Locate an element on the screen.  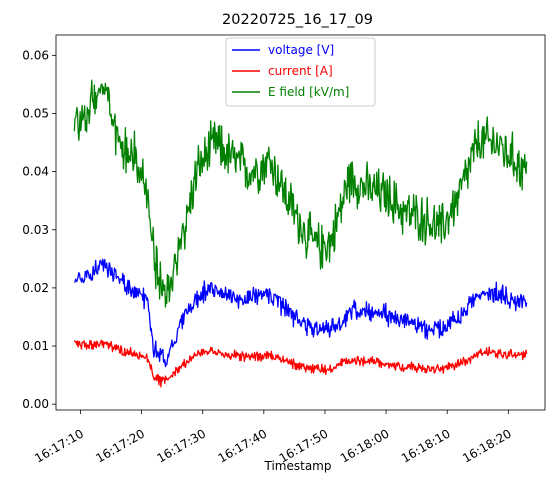
y-tick-label: 0.06 is located at coordinates (35, 55).